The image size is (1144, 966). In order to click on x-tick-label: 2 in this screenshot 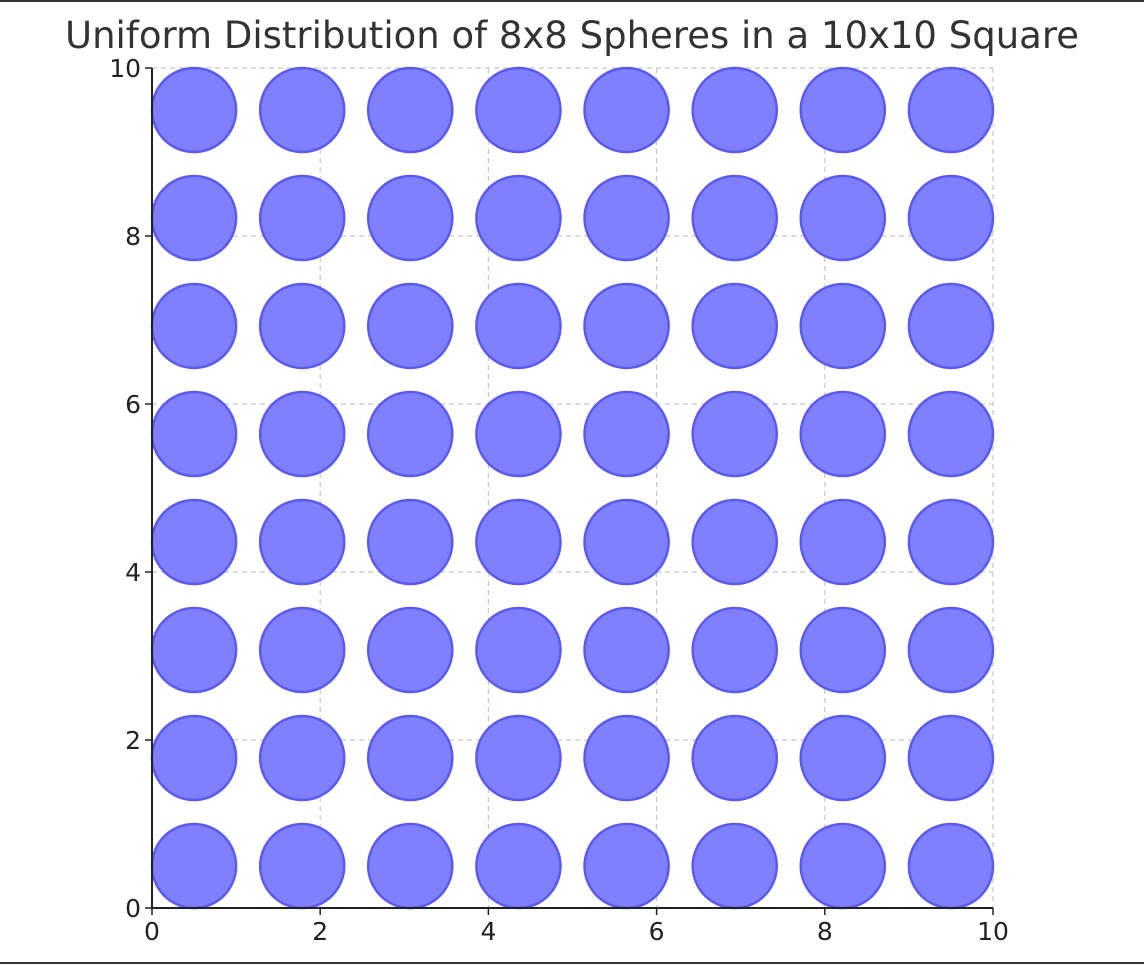, I will do `click(320, 931)`.